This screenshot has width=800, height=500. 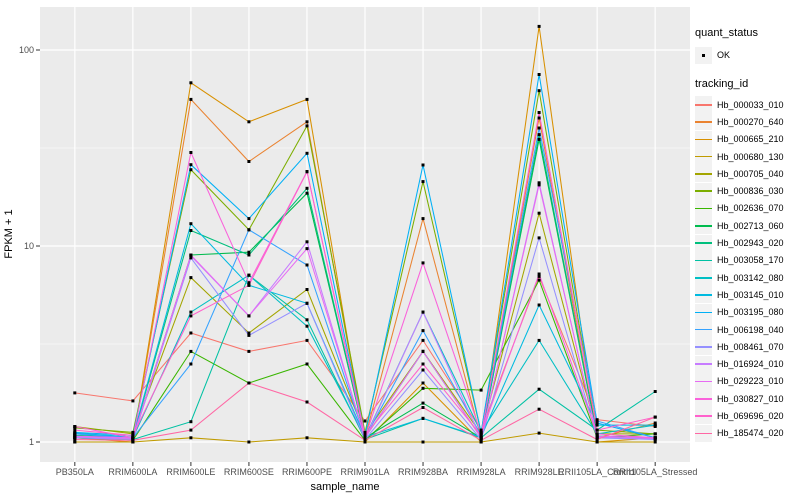 I want to click on x-tick-label: RRIM600LA, so click(x=132, y=472).